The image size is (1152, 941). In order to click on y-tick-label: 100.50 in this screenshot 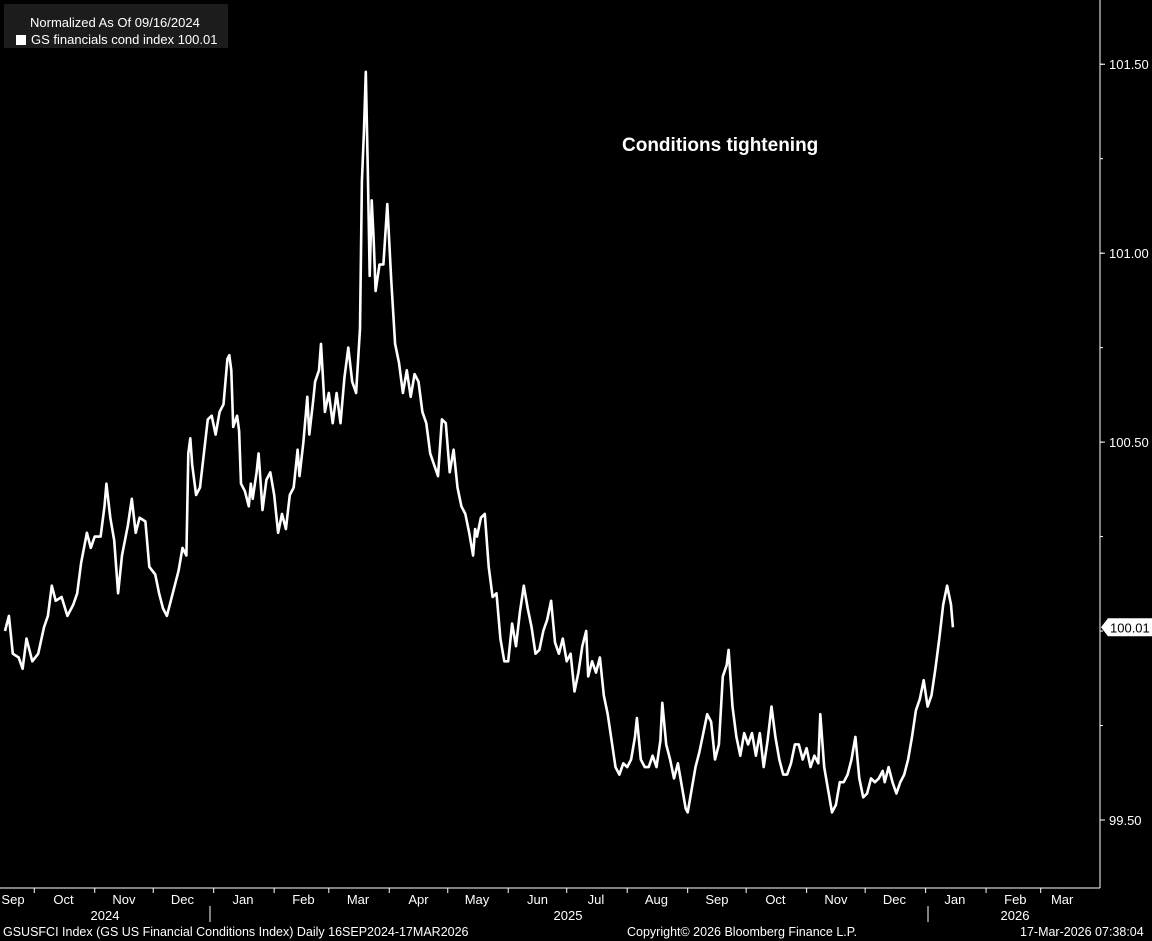, I will do `click(1129, 442)`.